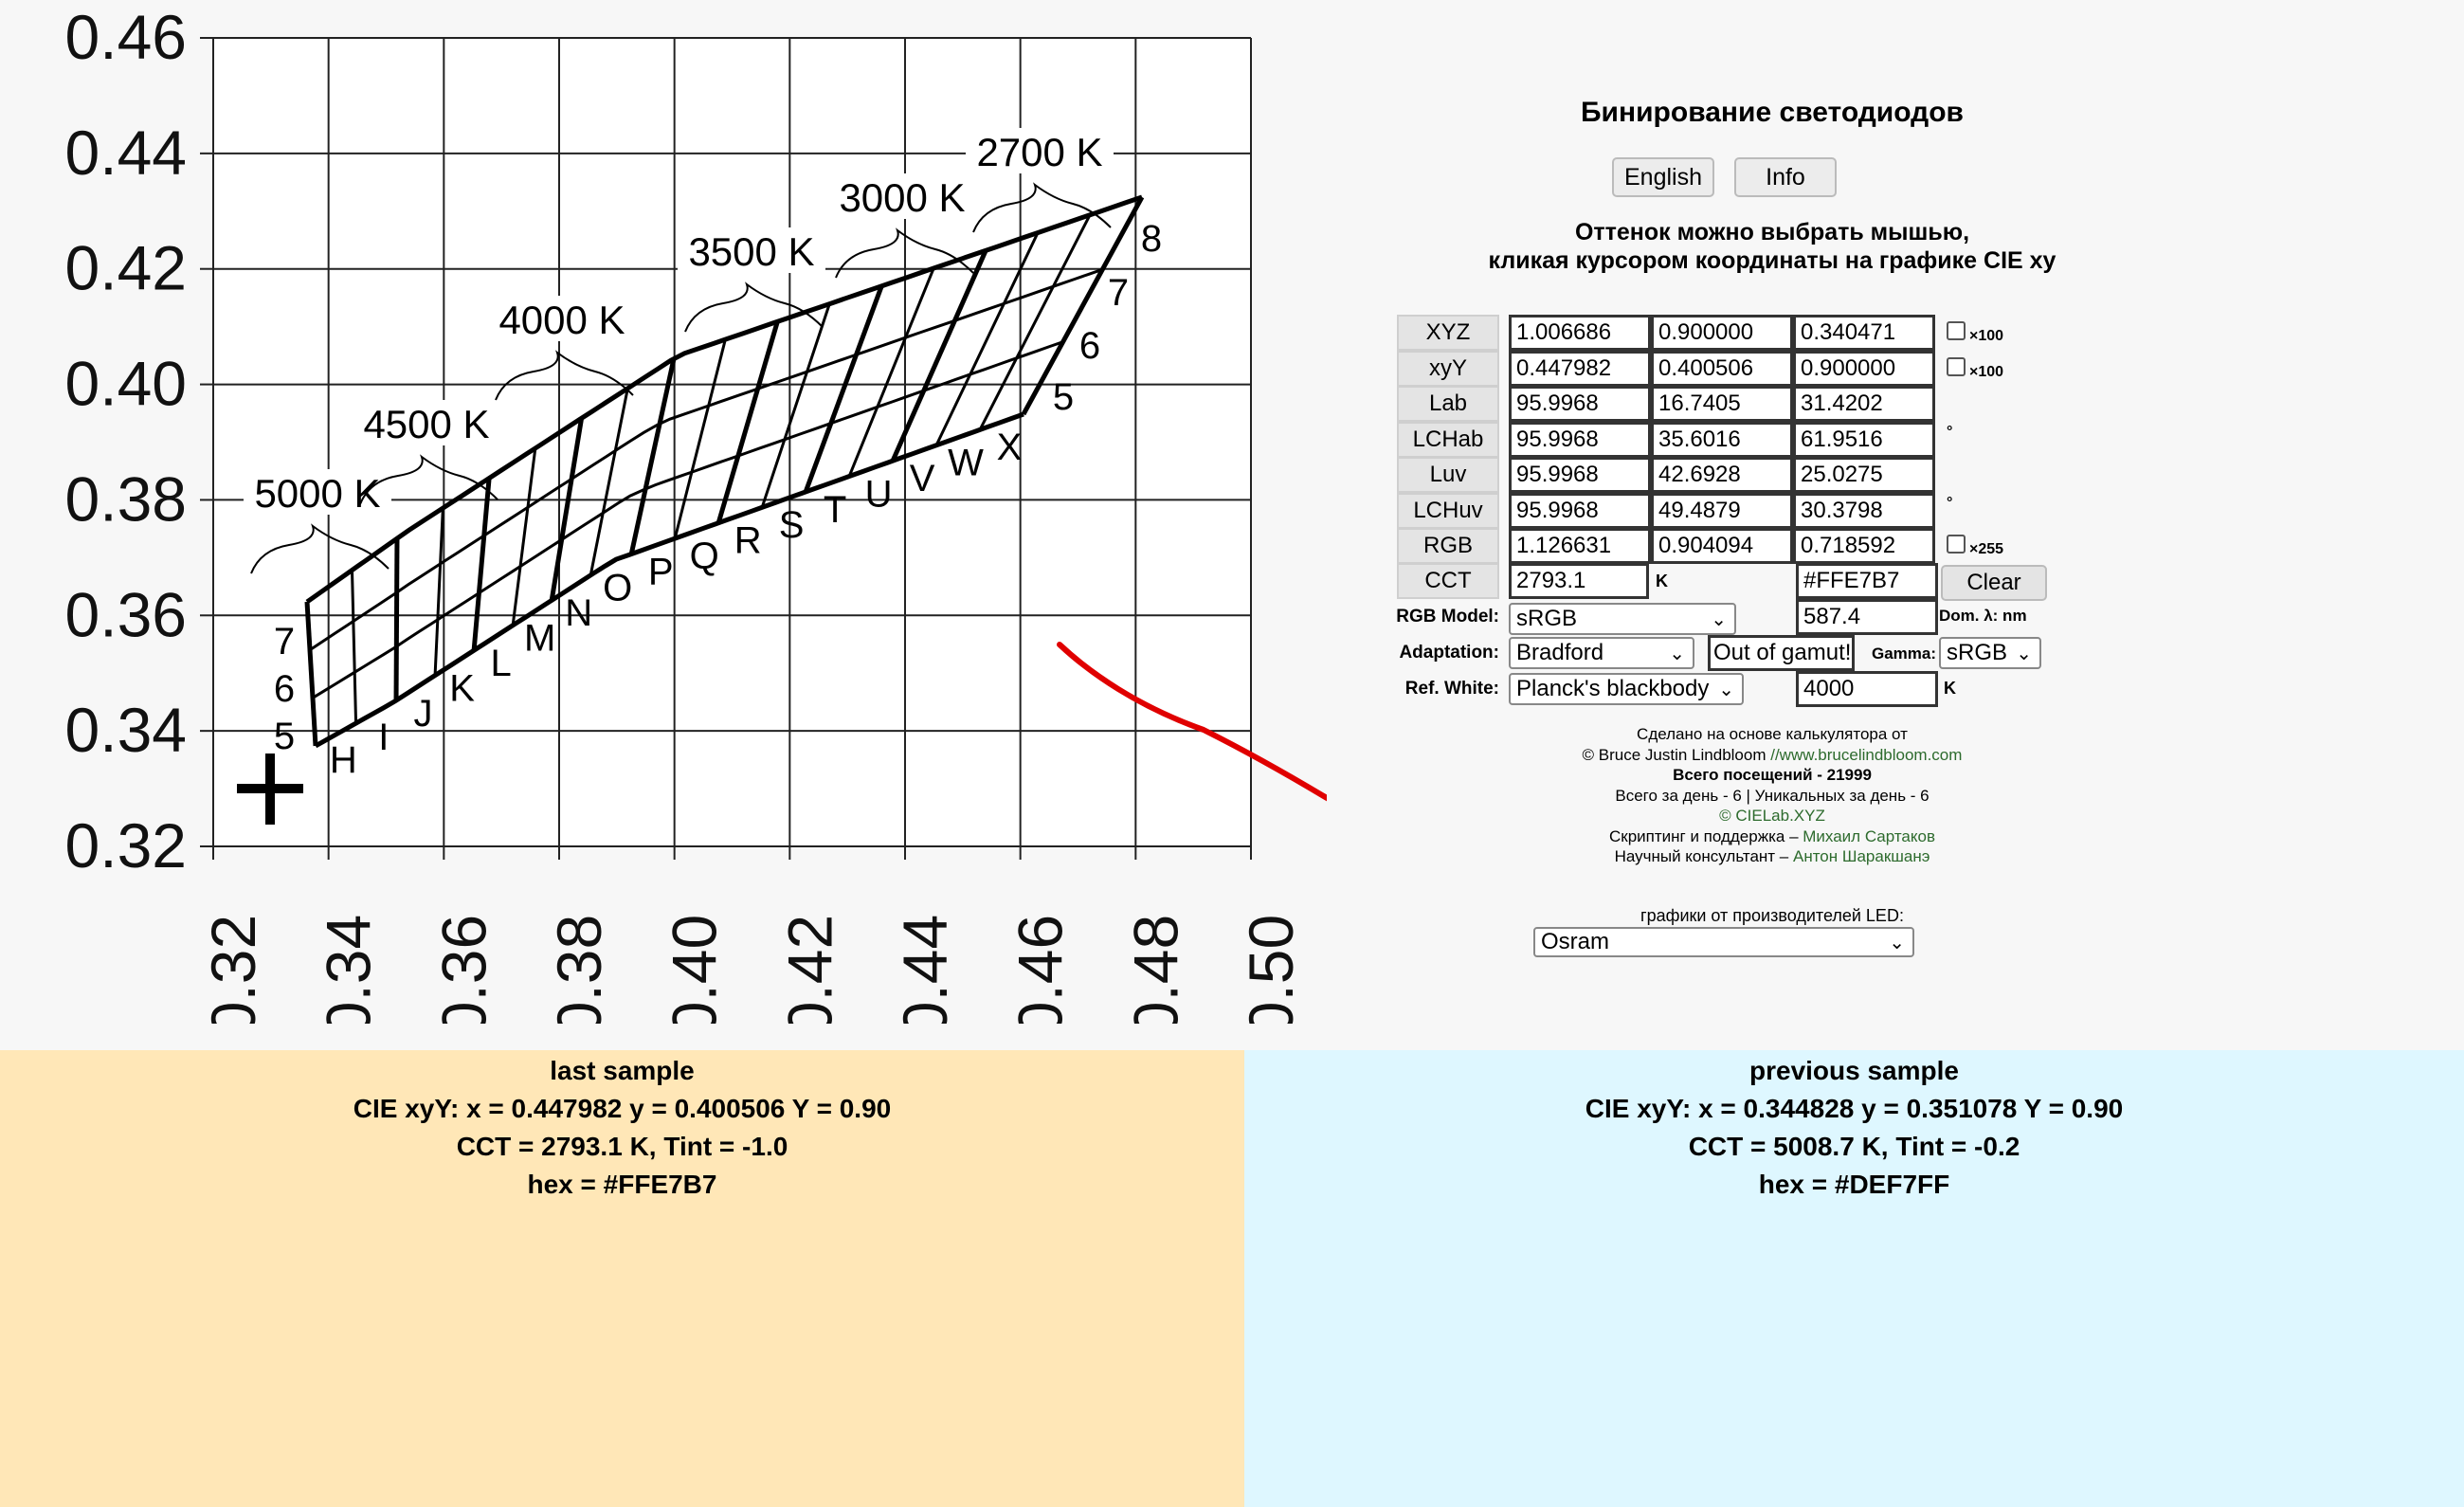 The height and width of the screenshot is (1507, 2464). What do you see at coordinates (1864, 368) in the screenshot?
I see `xyy-value-3: 0.900000` at bounding box center [1864, 368].